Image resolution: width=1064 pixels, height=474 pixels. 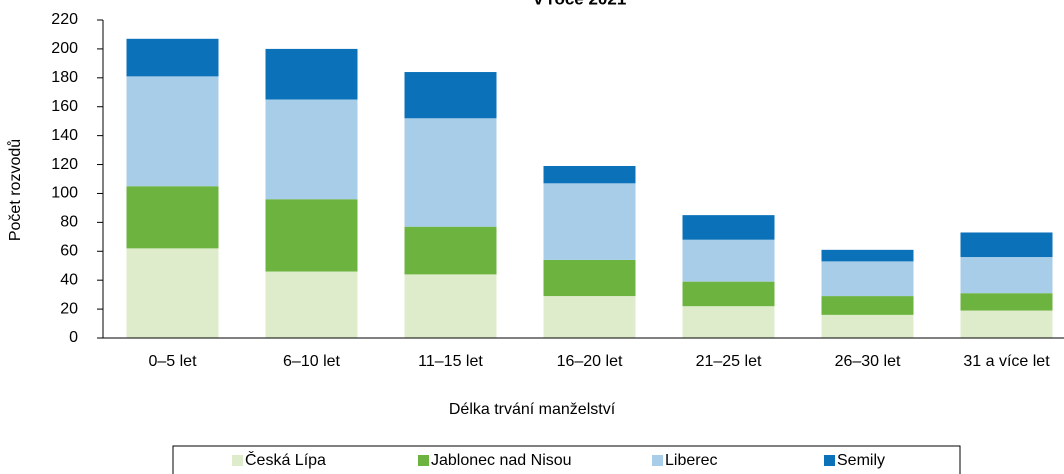 What do you see at coordinates (15, 190) in the screenshot?
I see `y-axis-label: Počet rozvodů` at bounding box center [15, 190].